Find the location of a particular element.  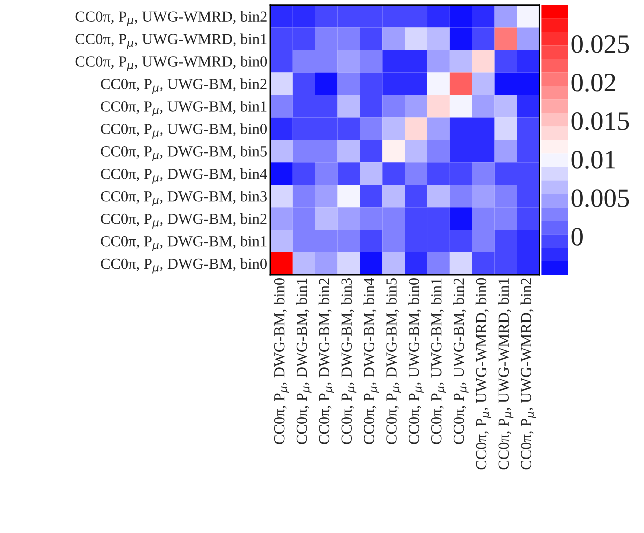

y-tick-label: CC0π, P$_{μ}$, DWG-BM, bin2 is located at coordinates (184, 221).